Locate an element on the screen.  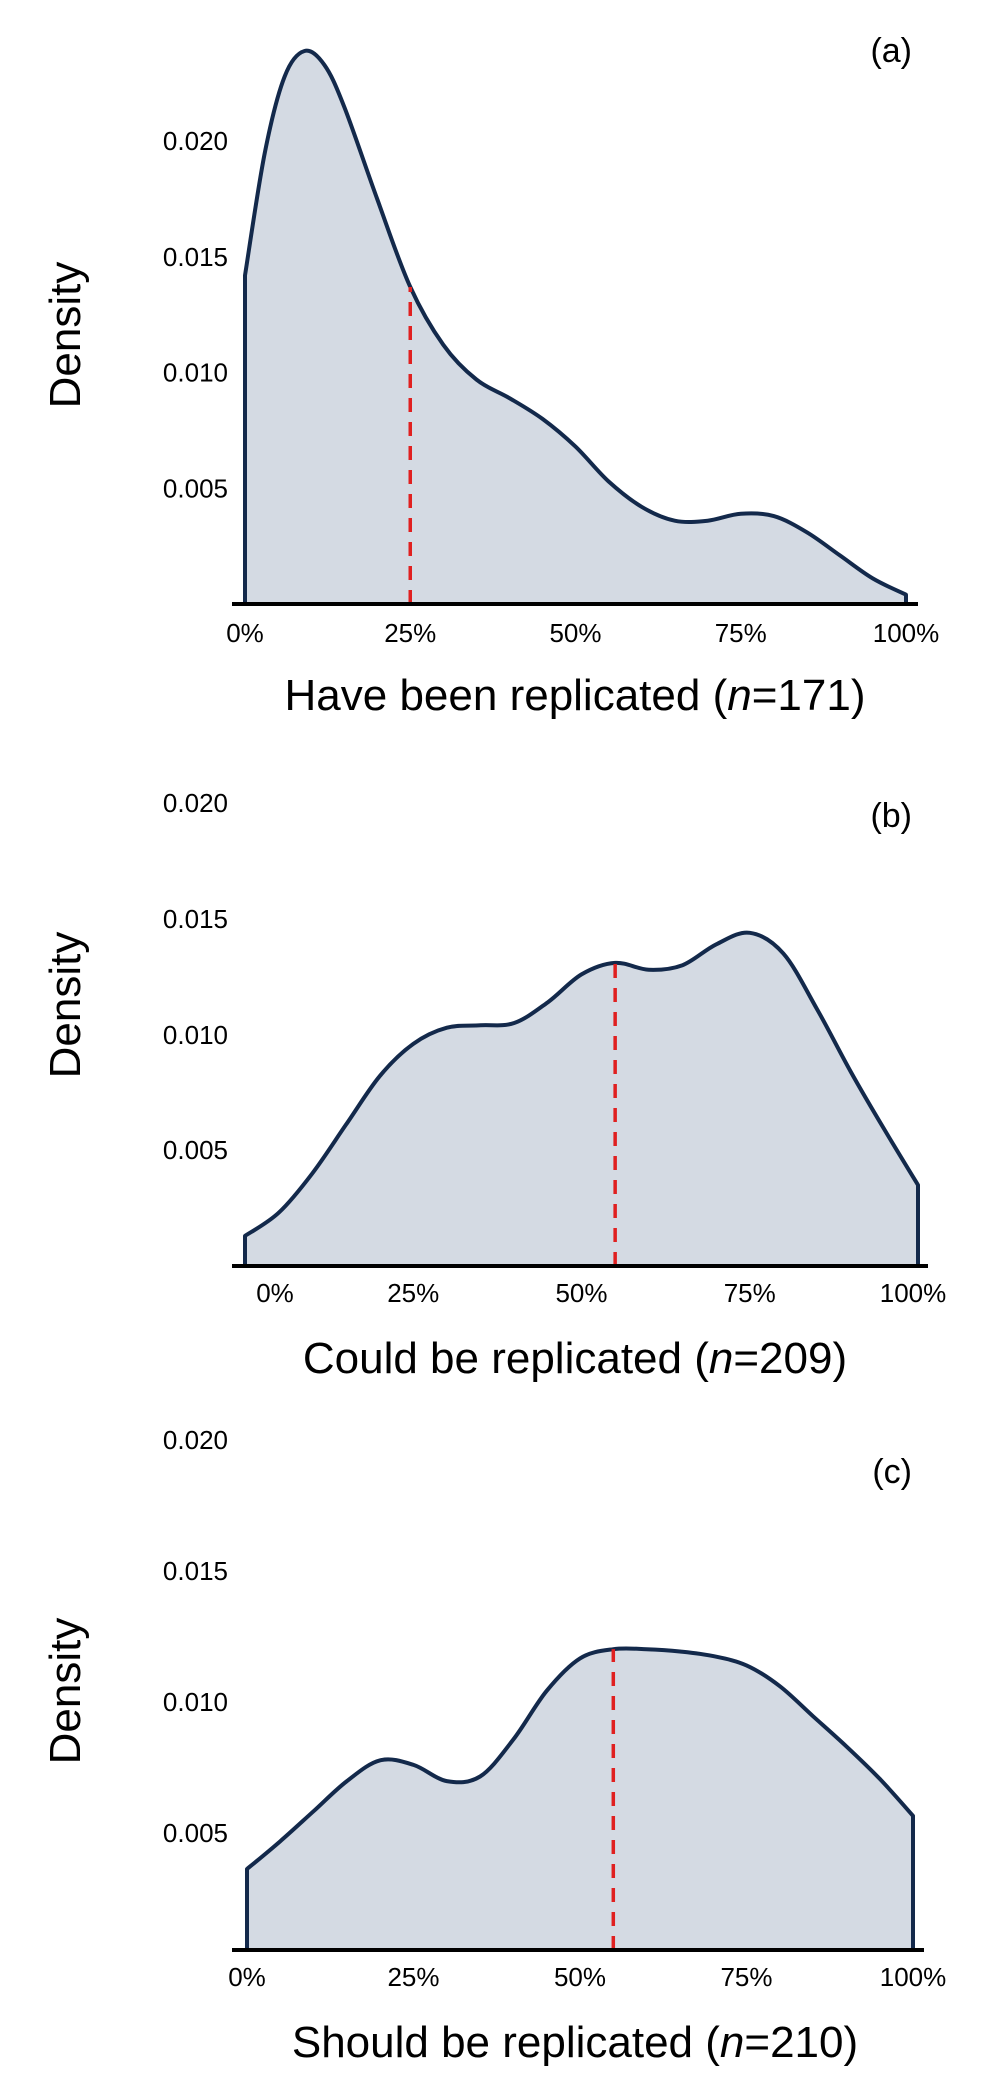
x-axis-label: Should be replicated (n=210) is located at coordinates (575, 2042).